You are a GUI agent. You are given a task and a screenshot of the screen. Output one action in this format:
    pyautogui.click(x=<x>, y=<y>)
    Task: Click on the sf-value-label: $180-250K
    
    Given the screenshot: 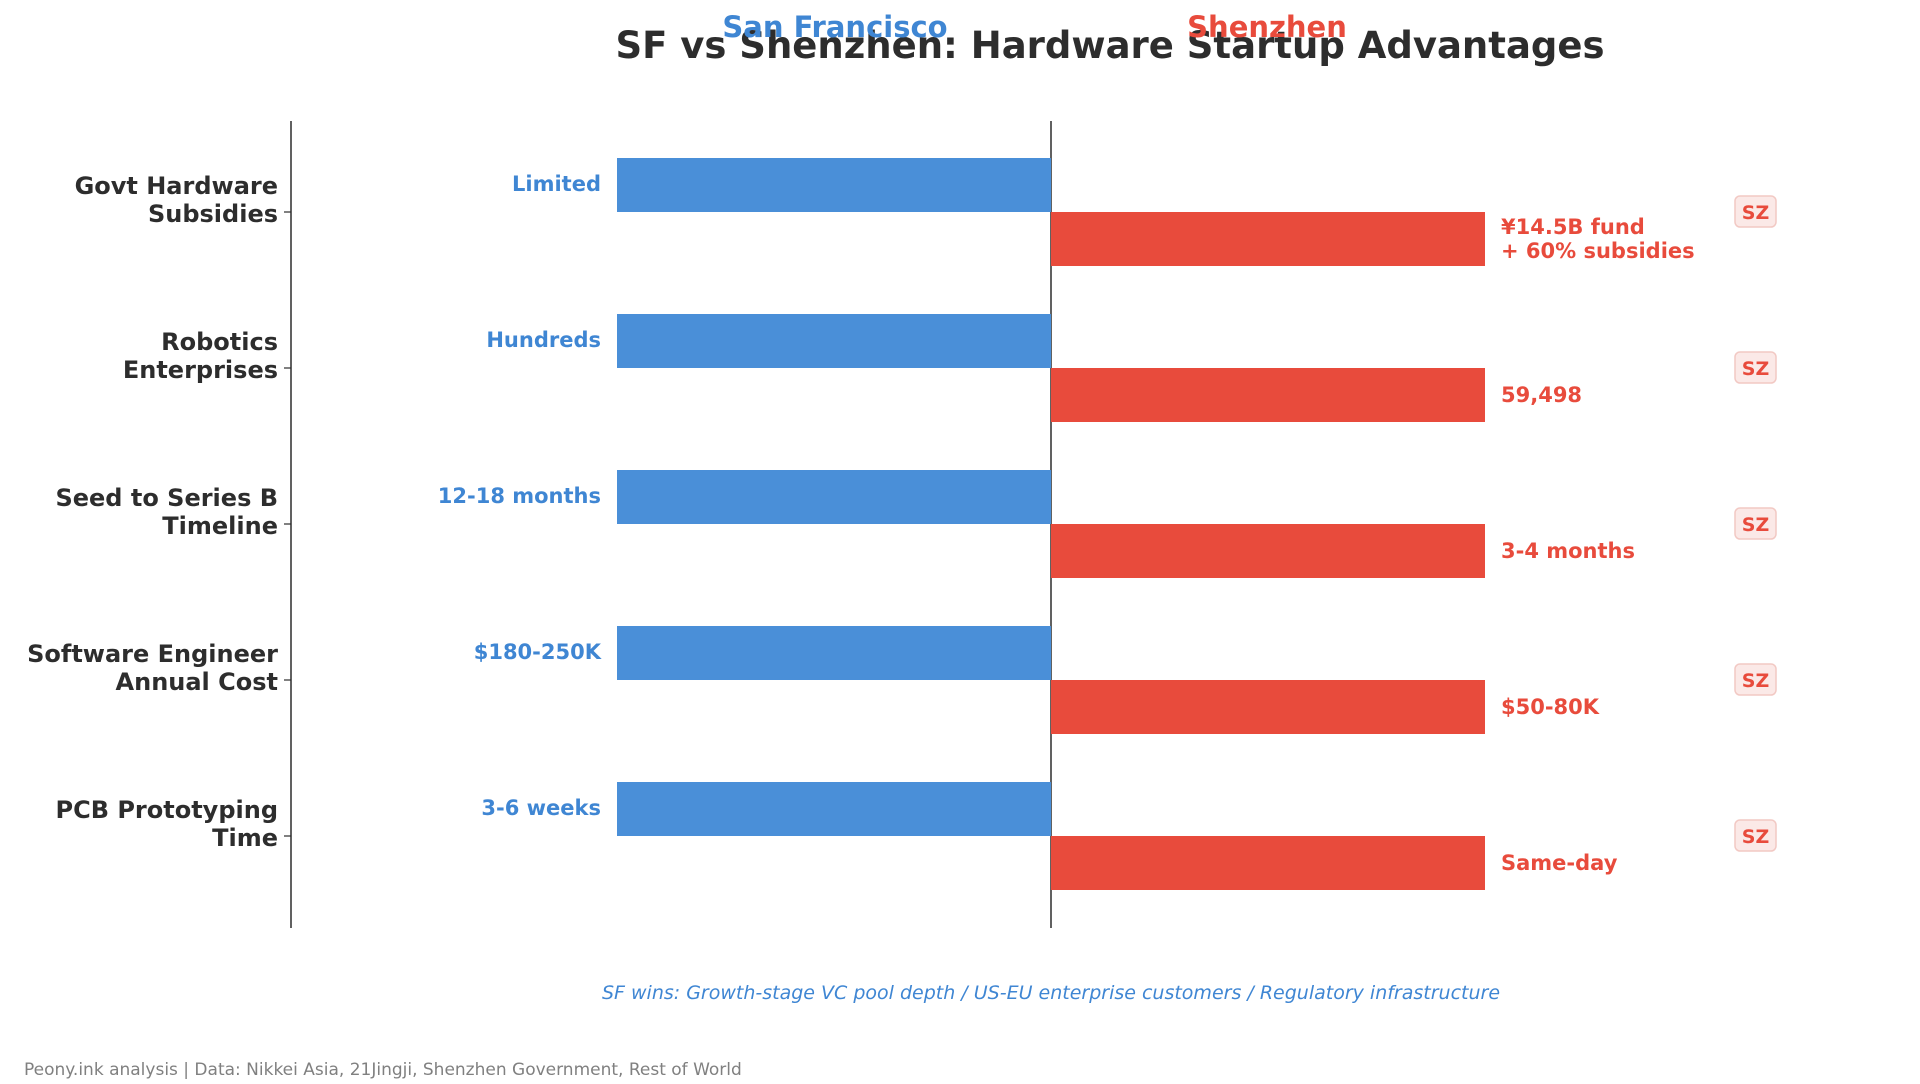 What is the action you would take?
    pyautogui.click(x=538, y=652)
    